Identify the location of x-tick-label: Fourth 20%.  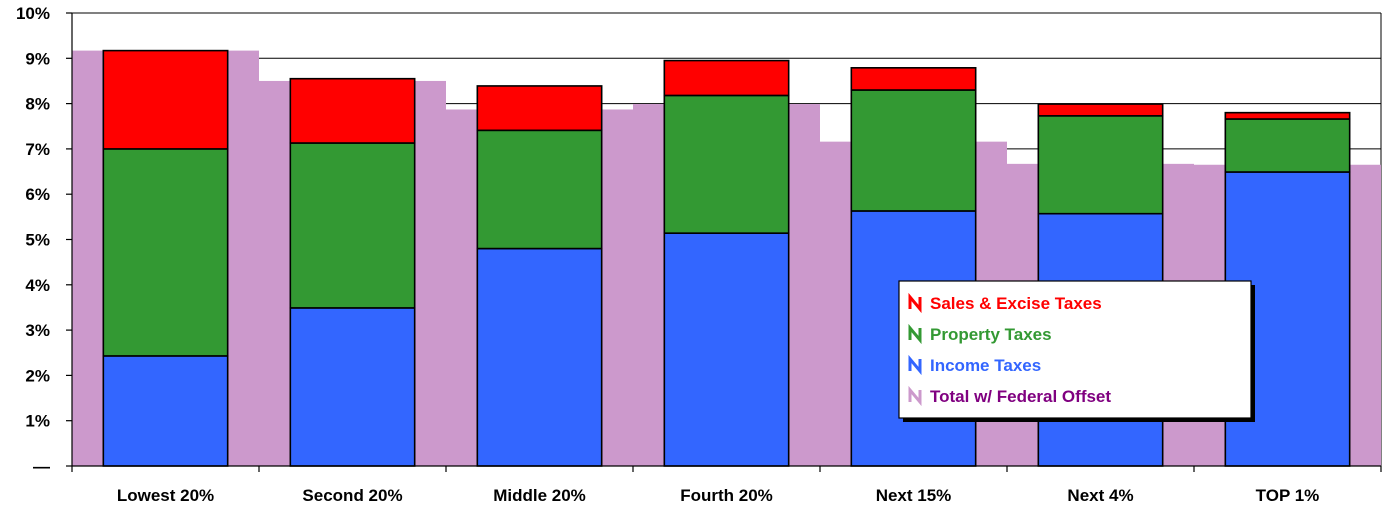
(726, 495).